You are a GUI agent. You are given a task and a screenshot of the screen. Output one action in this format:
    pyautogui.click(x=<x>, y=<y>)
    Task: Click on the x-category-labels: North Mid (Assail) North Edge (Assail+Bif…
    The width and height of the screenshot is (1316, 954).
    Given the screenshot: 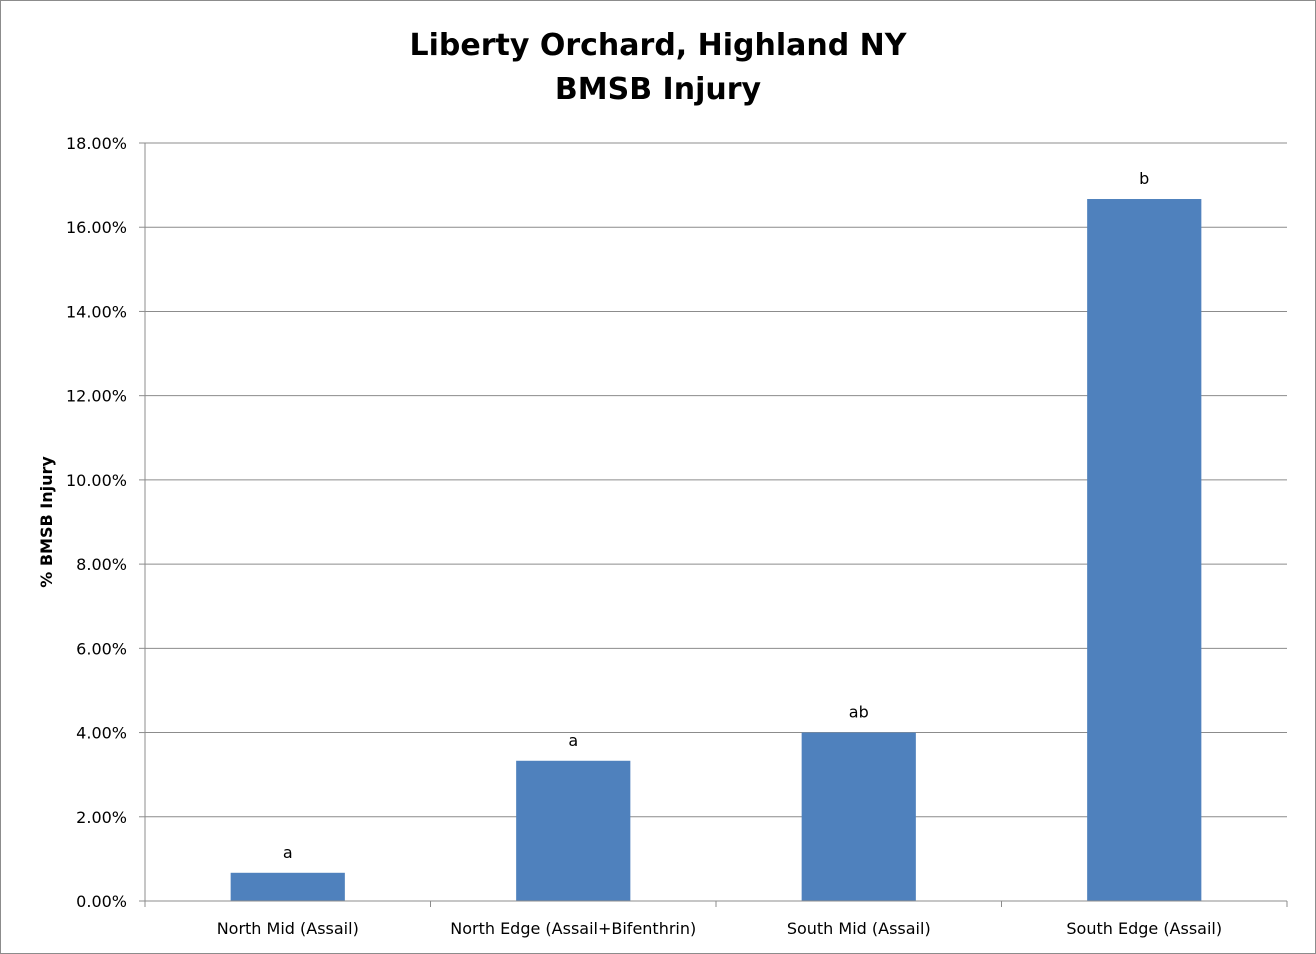 What is the action you would take?
    pyautogui.click(x=719, y=928)
    